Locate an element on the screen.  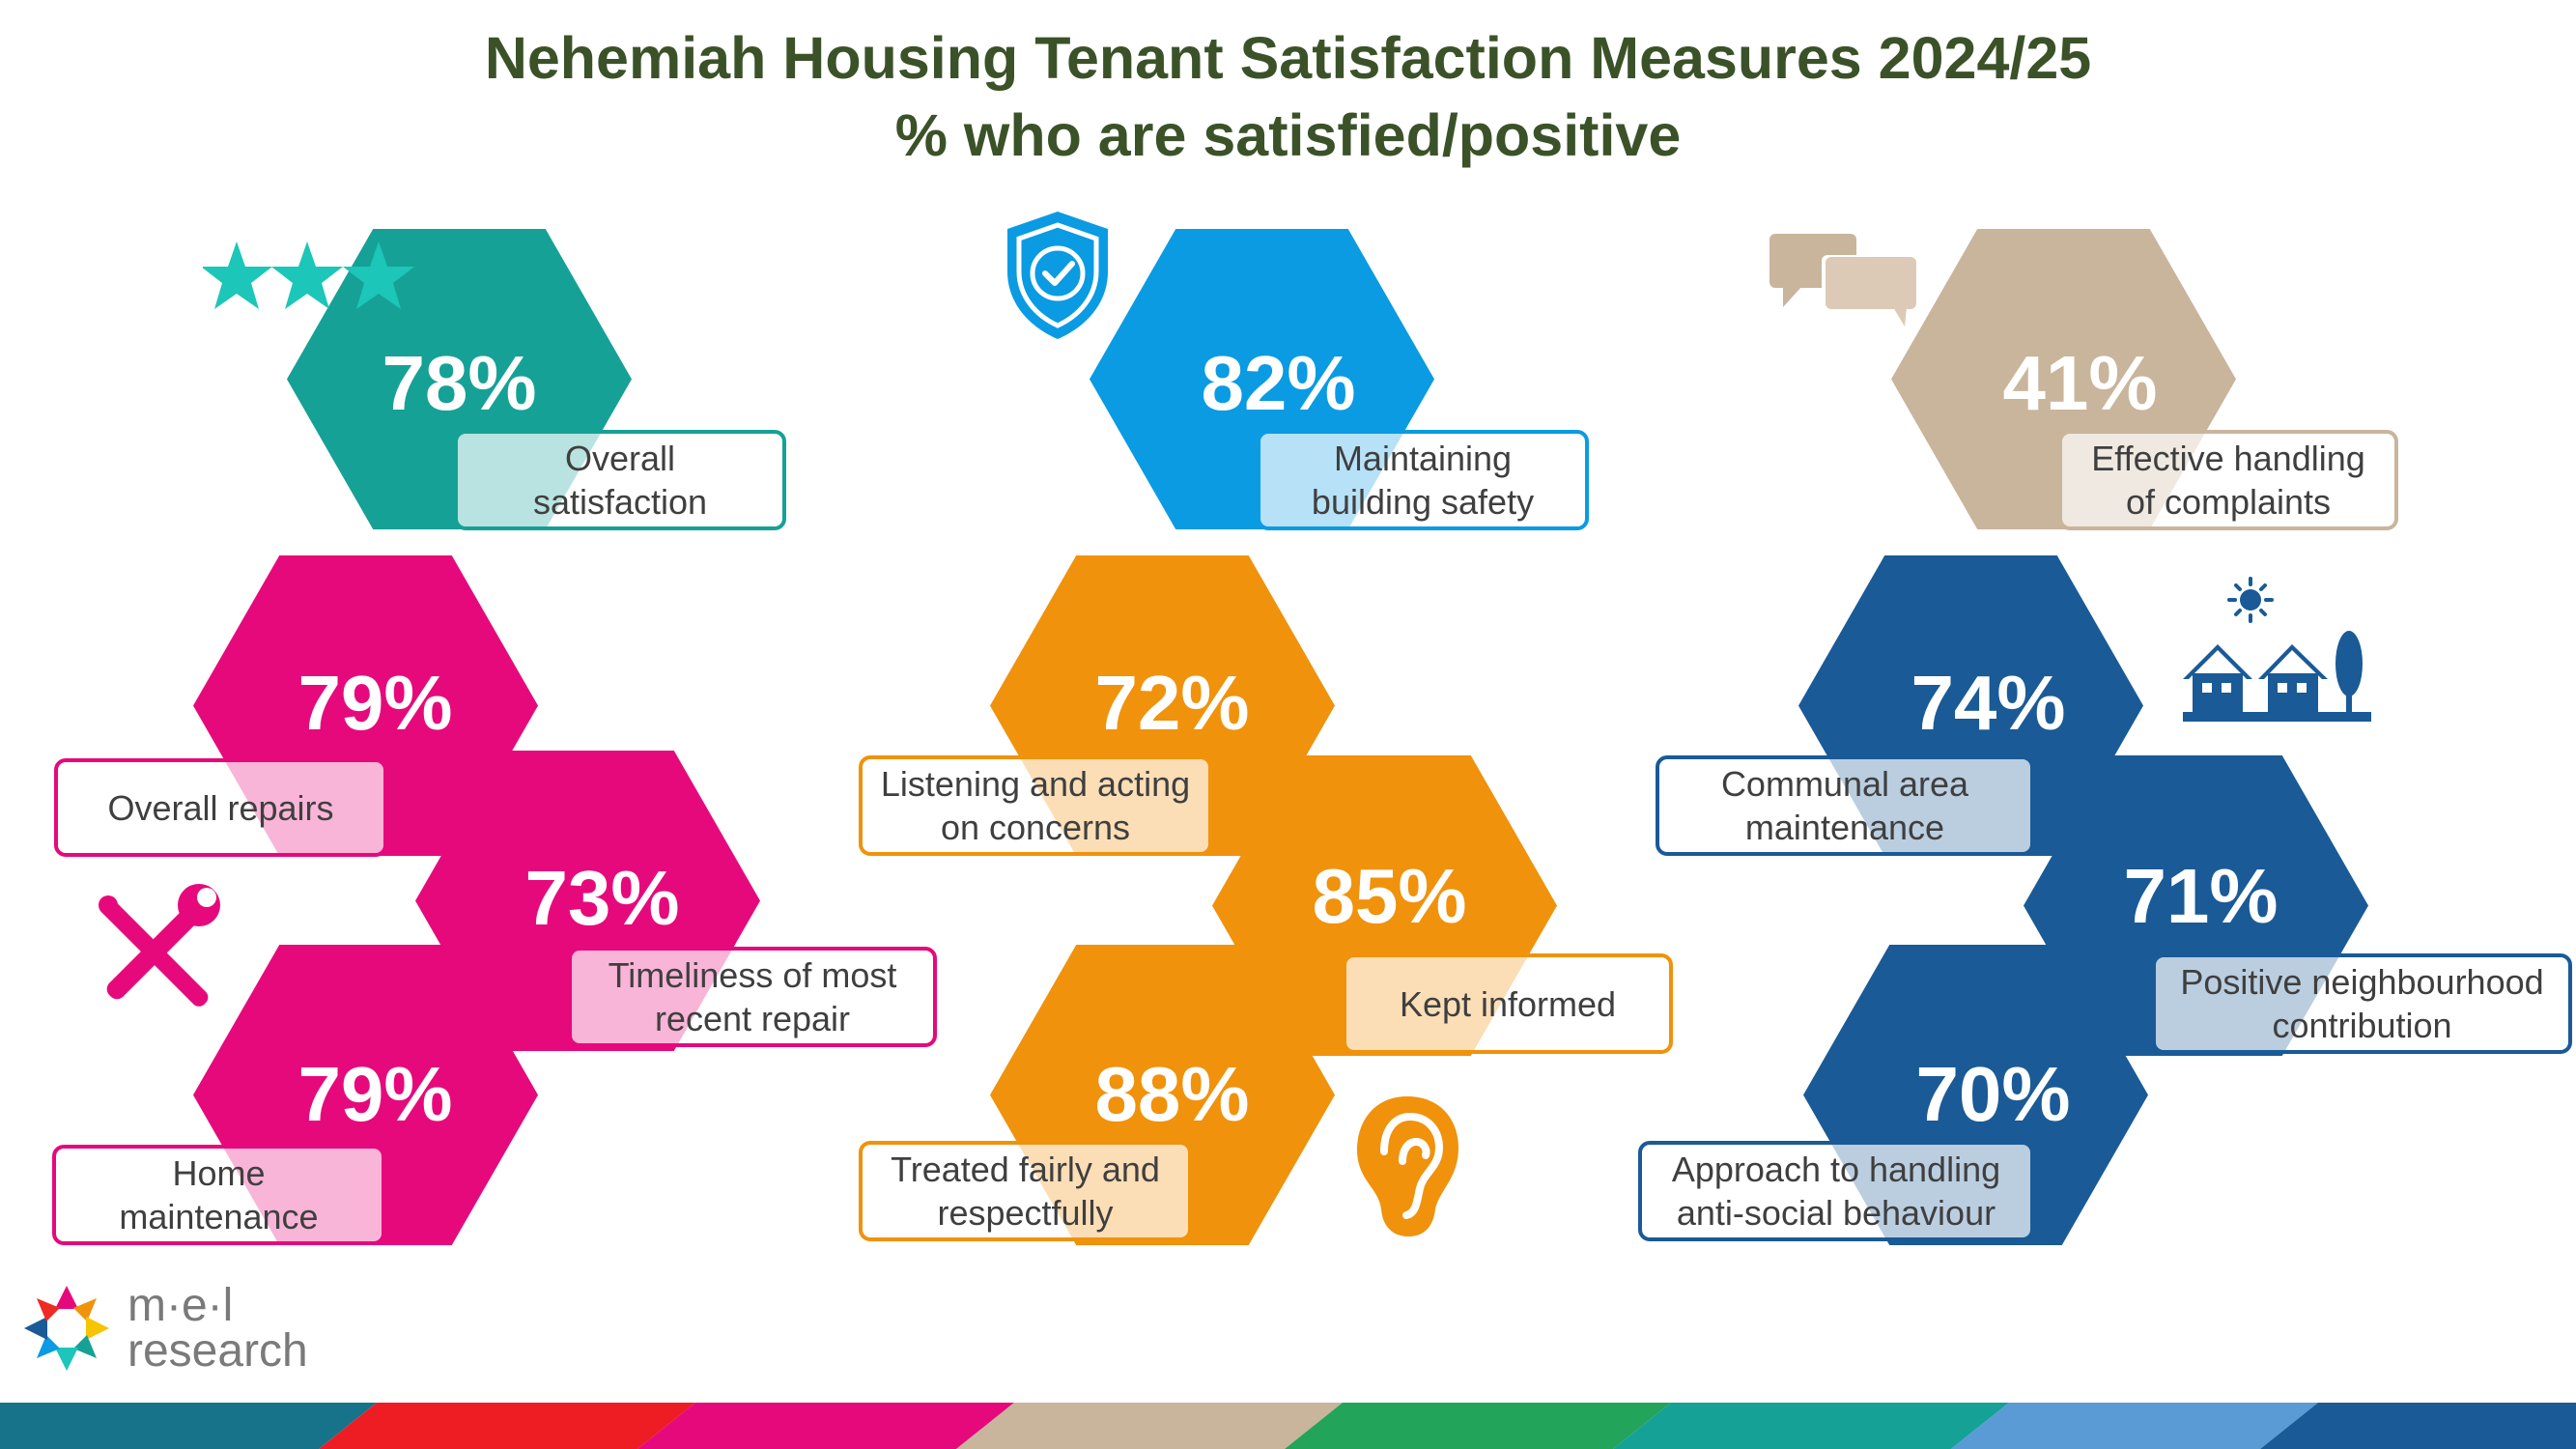
label-listening: Listening and acting on concerns is located at coordinates (1035, 805).